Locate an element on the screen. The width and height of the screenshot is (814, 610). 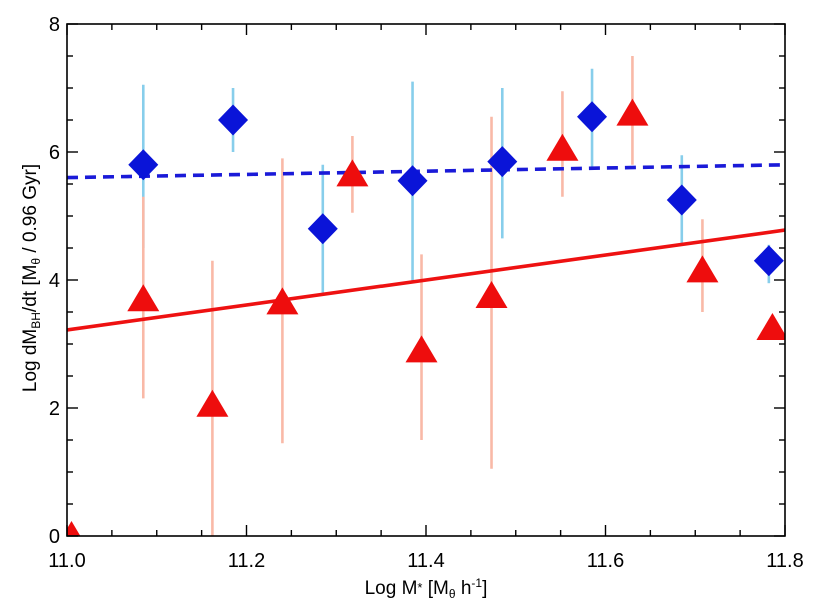
x-tick-label: 11.6 is located at coordinates (605, 561).